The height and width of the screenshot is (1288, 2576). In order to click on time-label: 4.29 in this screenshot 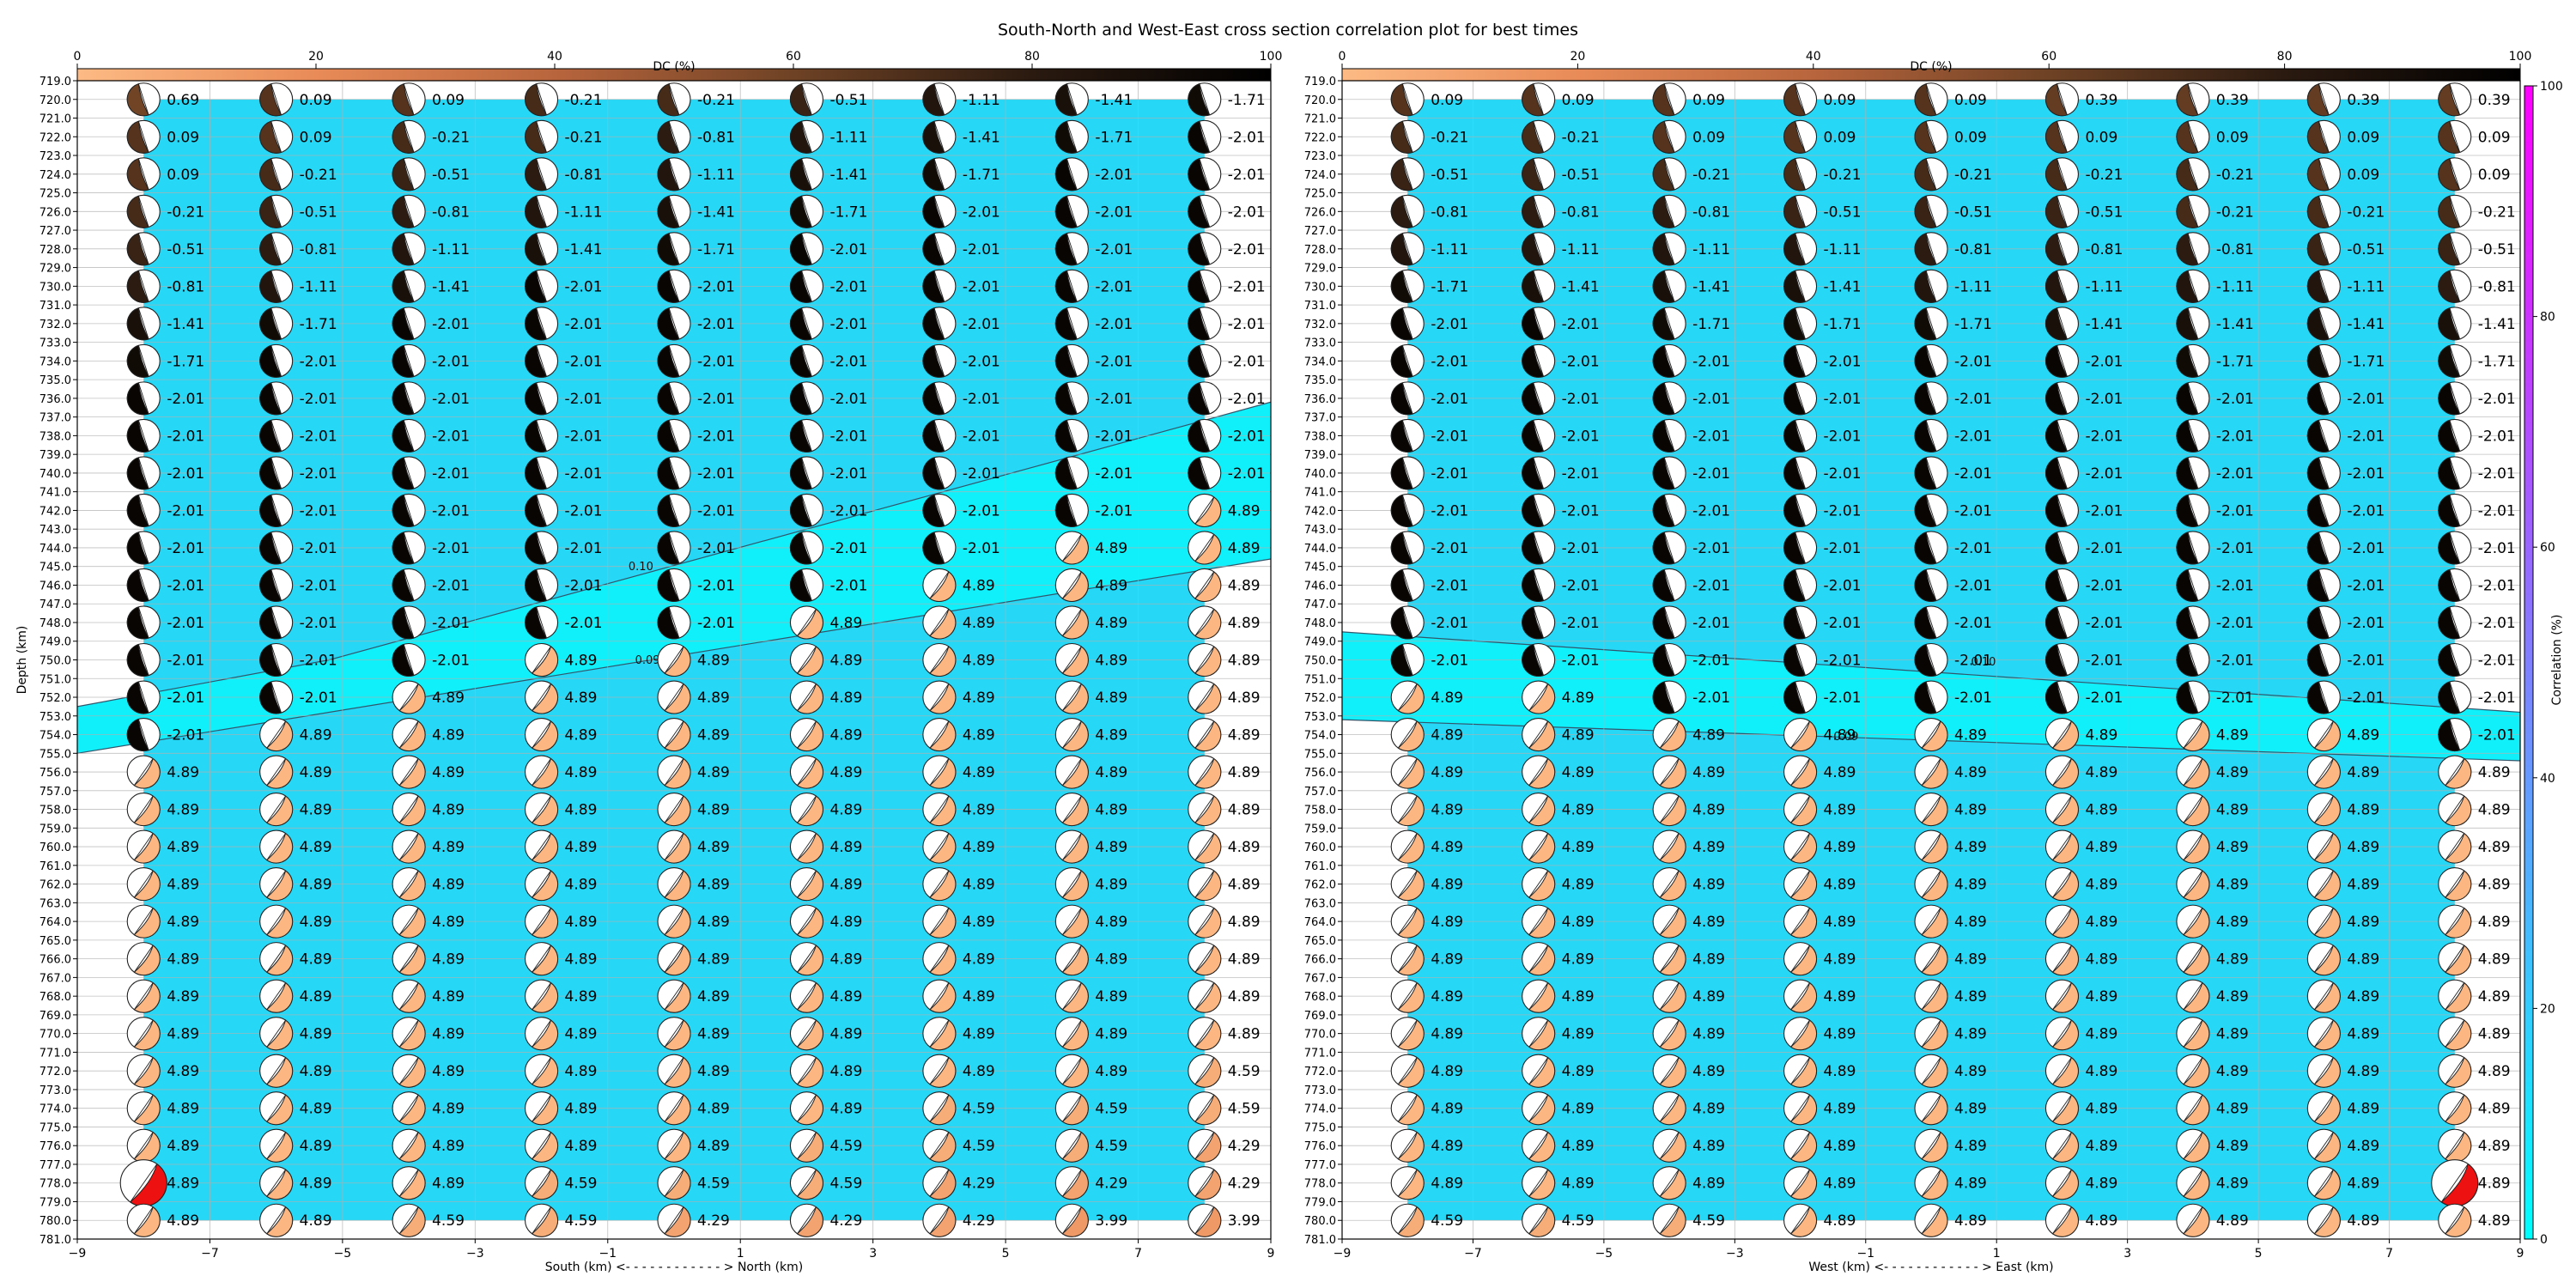, I will do `click(1111, 1184)`.